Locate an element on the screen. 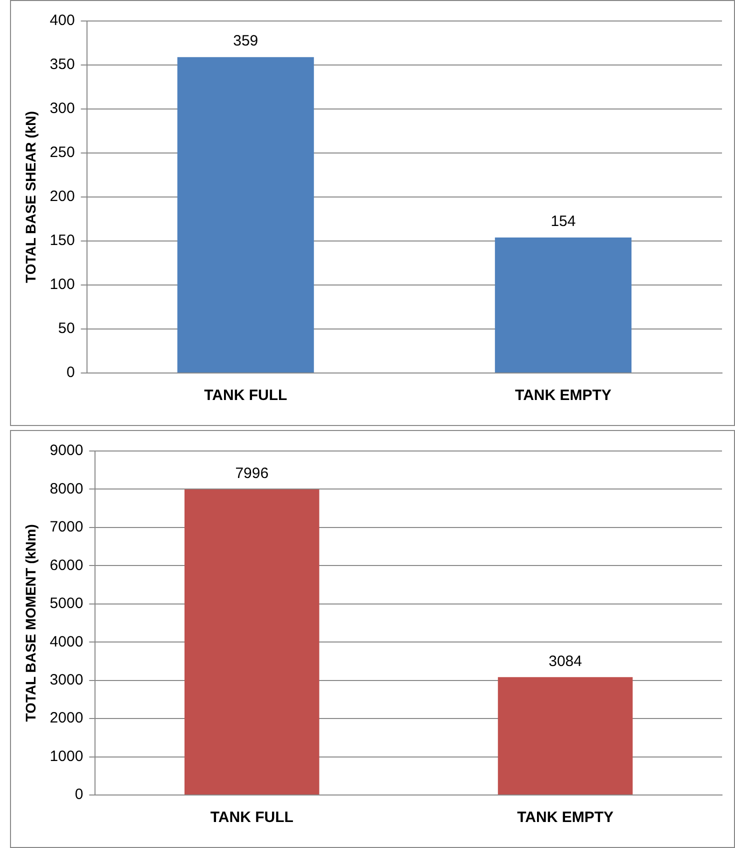 The height and width of the screenshot is (848, 735). data-label: 154 is located at coordinates (563, 221).